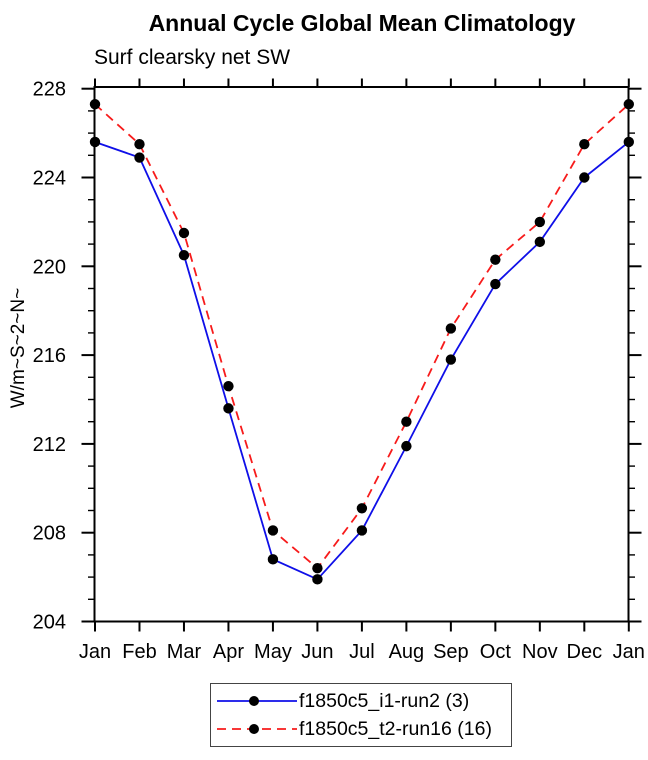  Describe the element at coordinates (49, 90) in the screenshot. I see `y-tick-label: 228` at that location.